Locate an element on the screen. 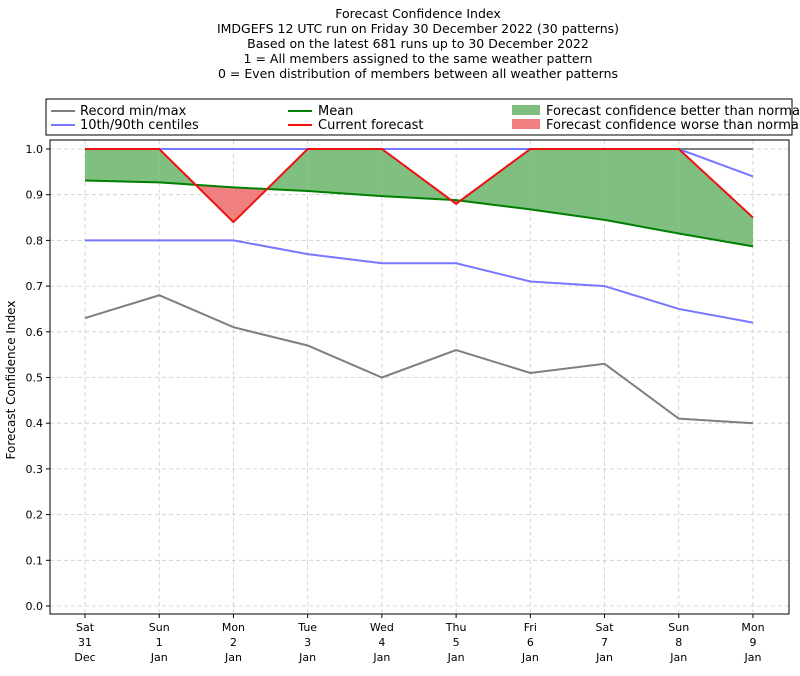  legend-swatch-better is located at coordinates (526, 110).